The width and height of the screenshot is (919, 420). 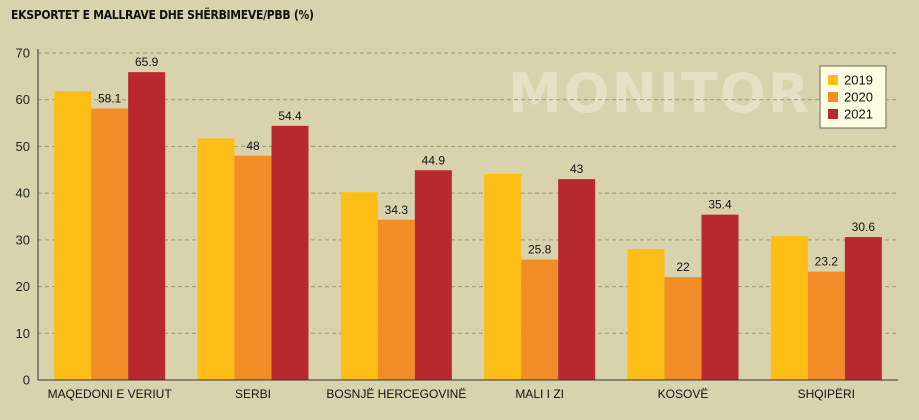 What do you see at coordinates (23, 53) in the screenshot?
I see `y-tick-label: 70` at bounding box center [23, 53].